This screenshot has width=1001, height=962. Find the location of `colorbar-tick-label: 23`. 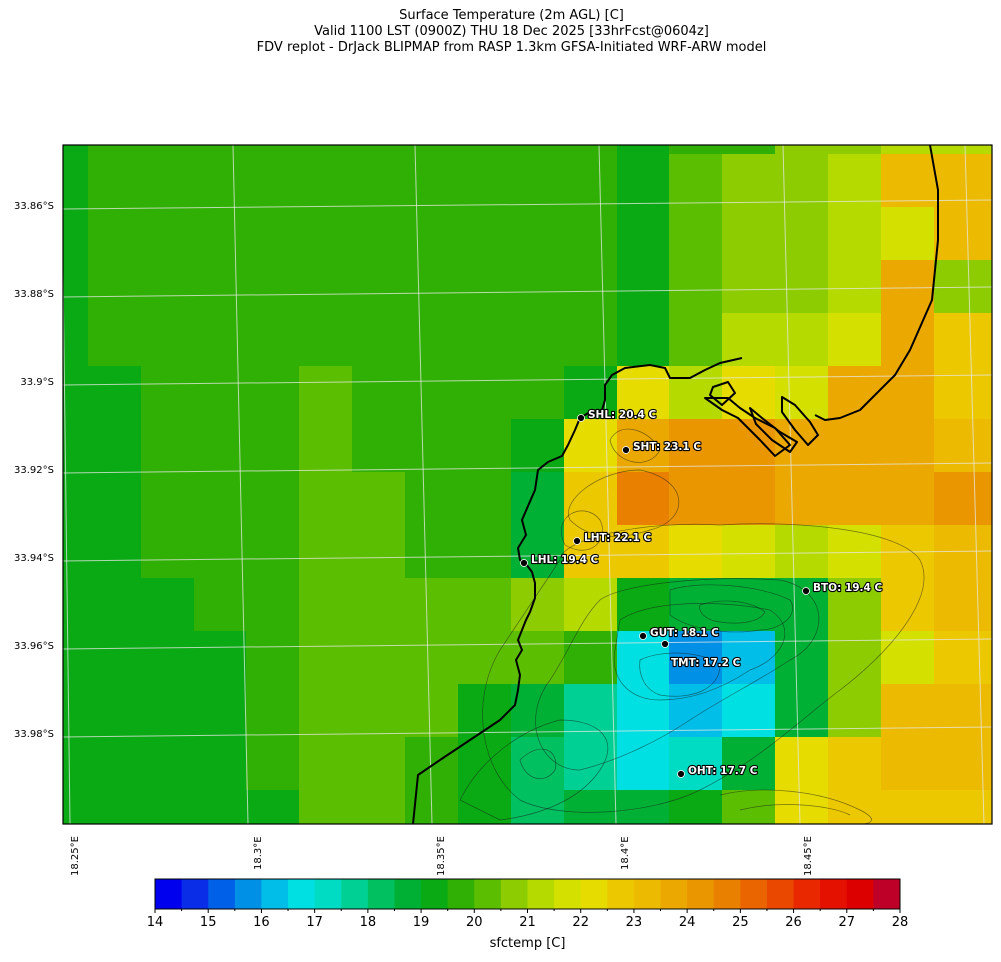

colorbar-tick-label: 23 is located at coordinates (634, 922).